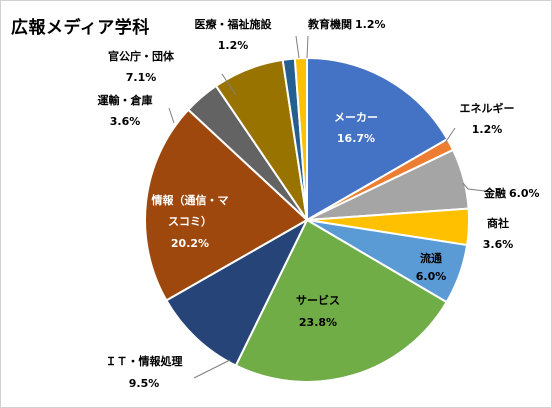 Image resolution: width=552 pixels, height=408 pixels. I want to click on slice-label-education: 教育機関 1.2%, so click(346, 24).